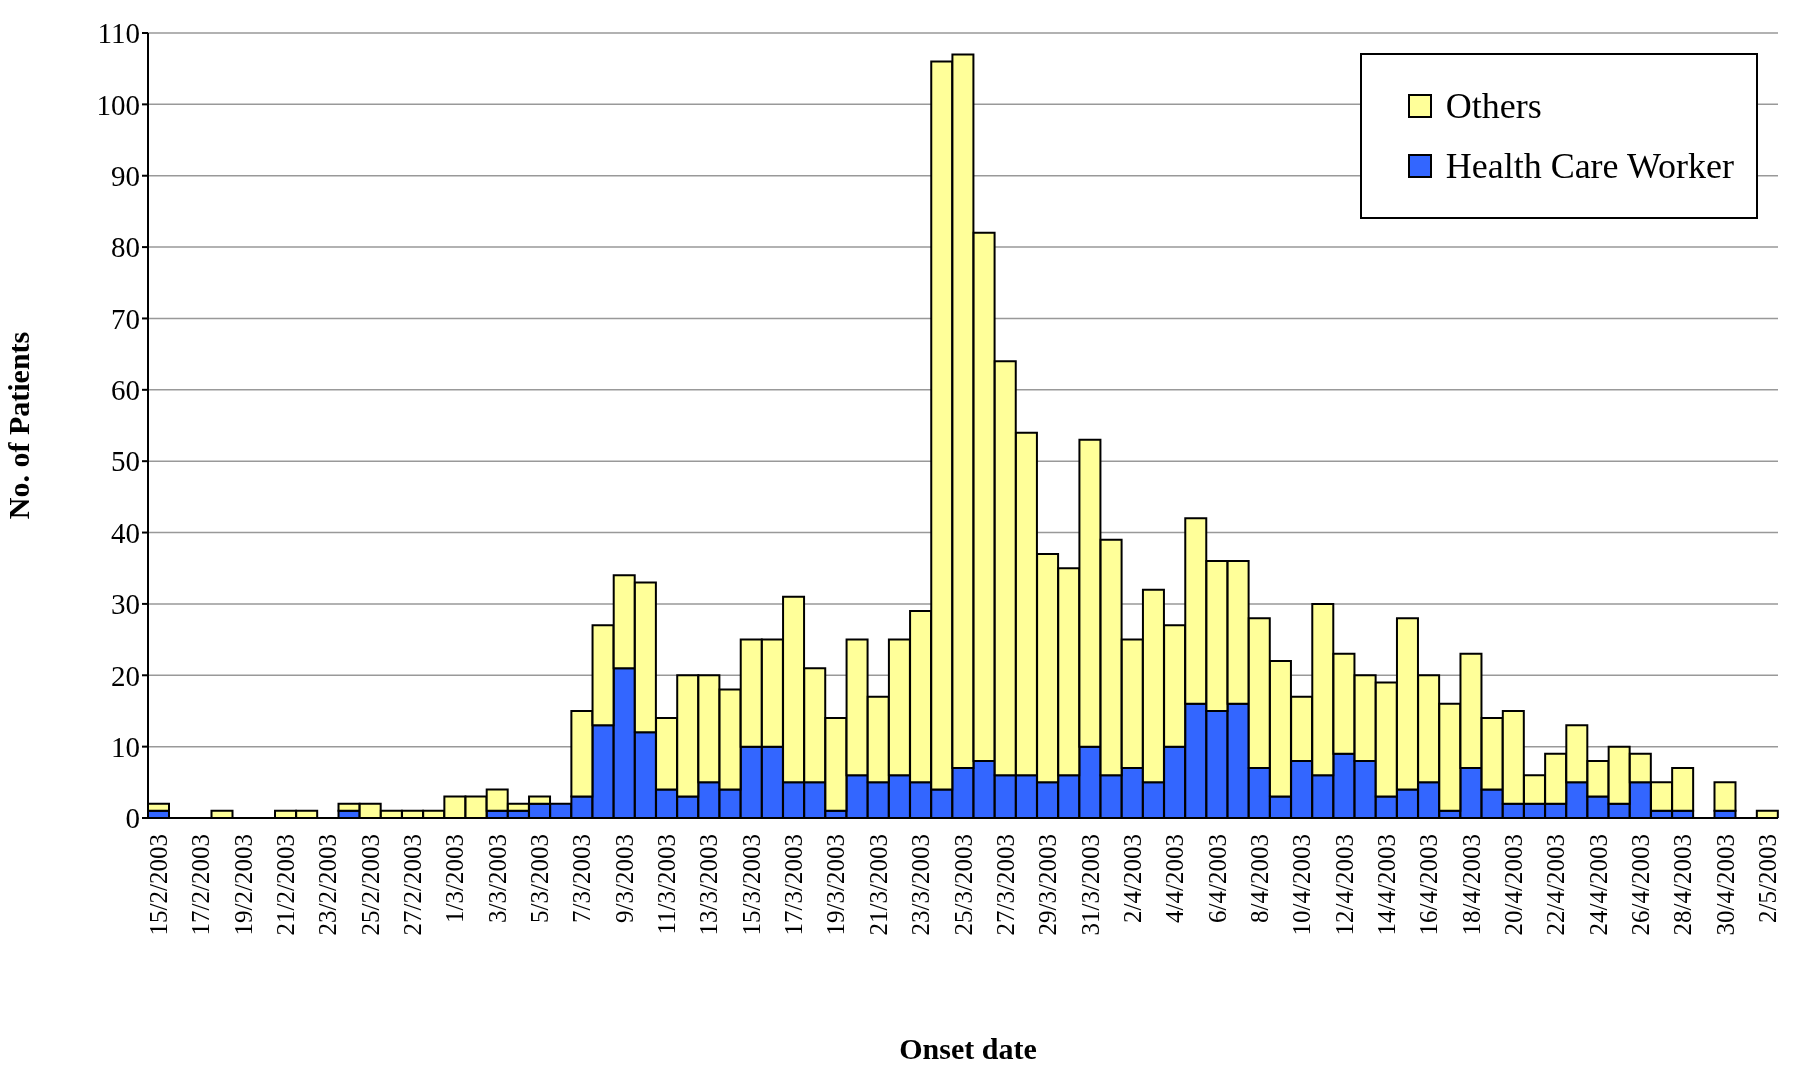 The image size is (1796, 1090). What do you see at coordinates (921, 885) in the screenshot?
I see `x-tick-label: 23/3/2003` at bounding box center [921, 885].